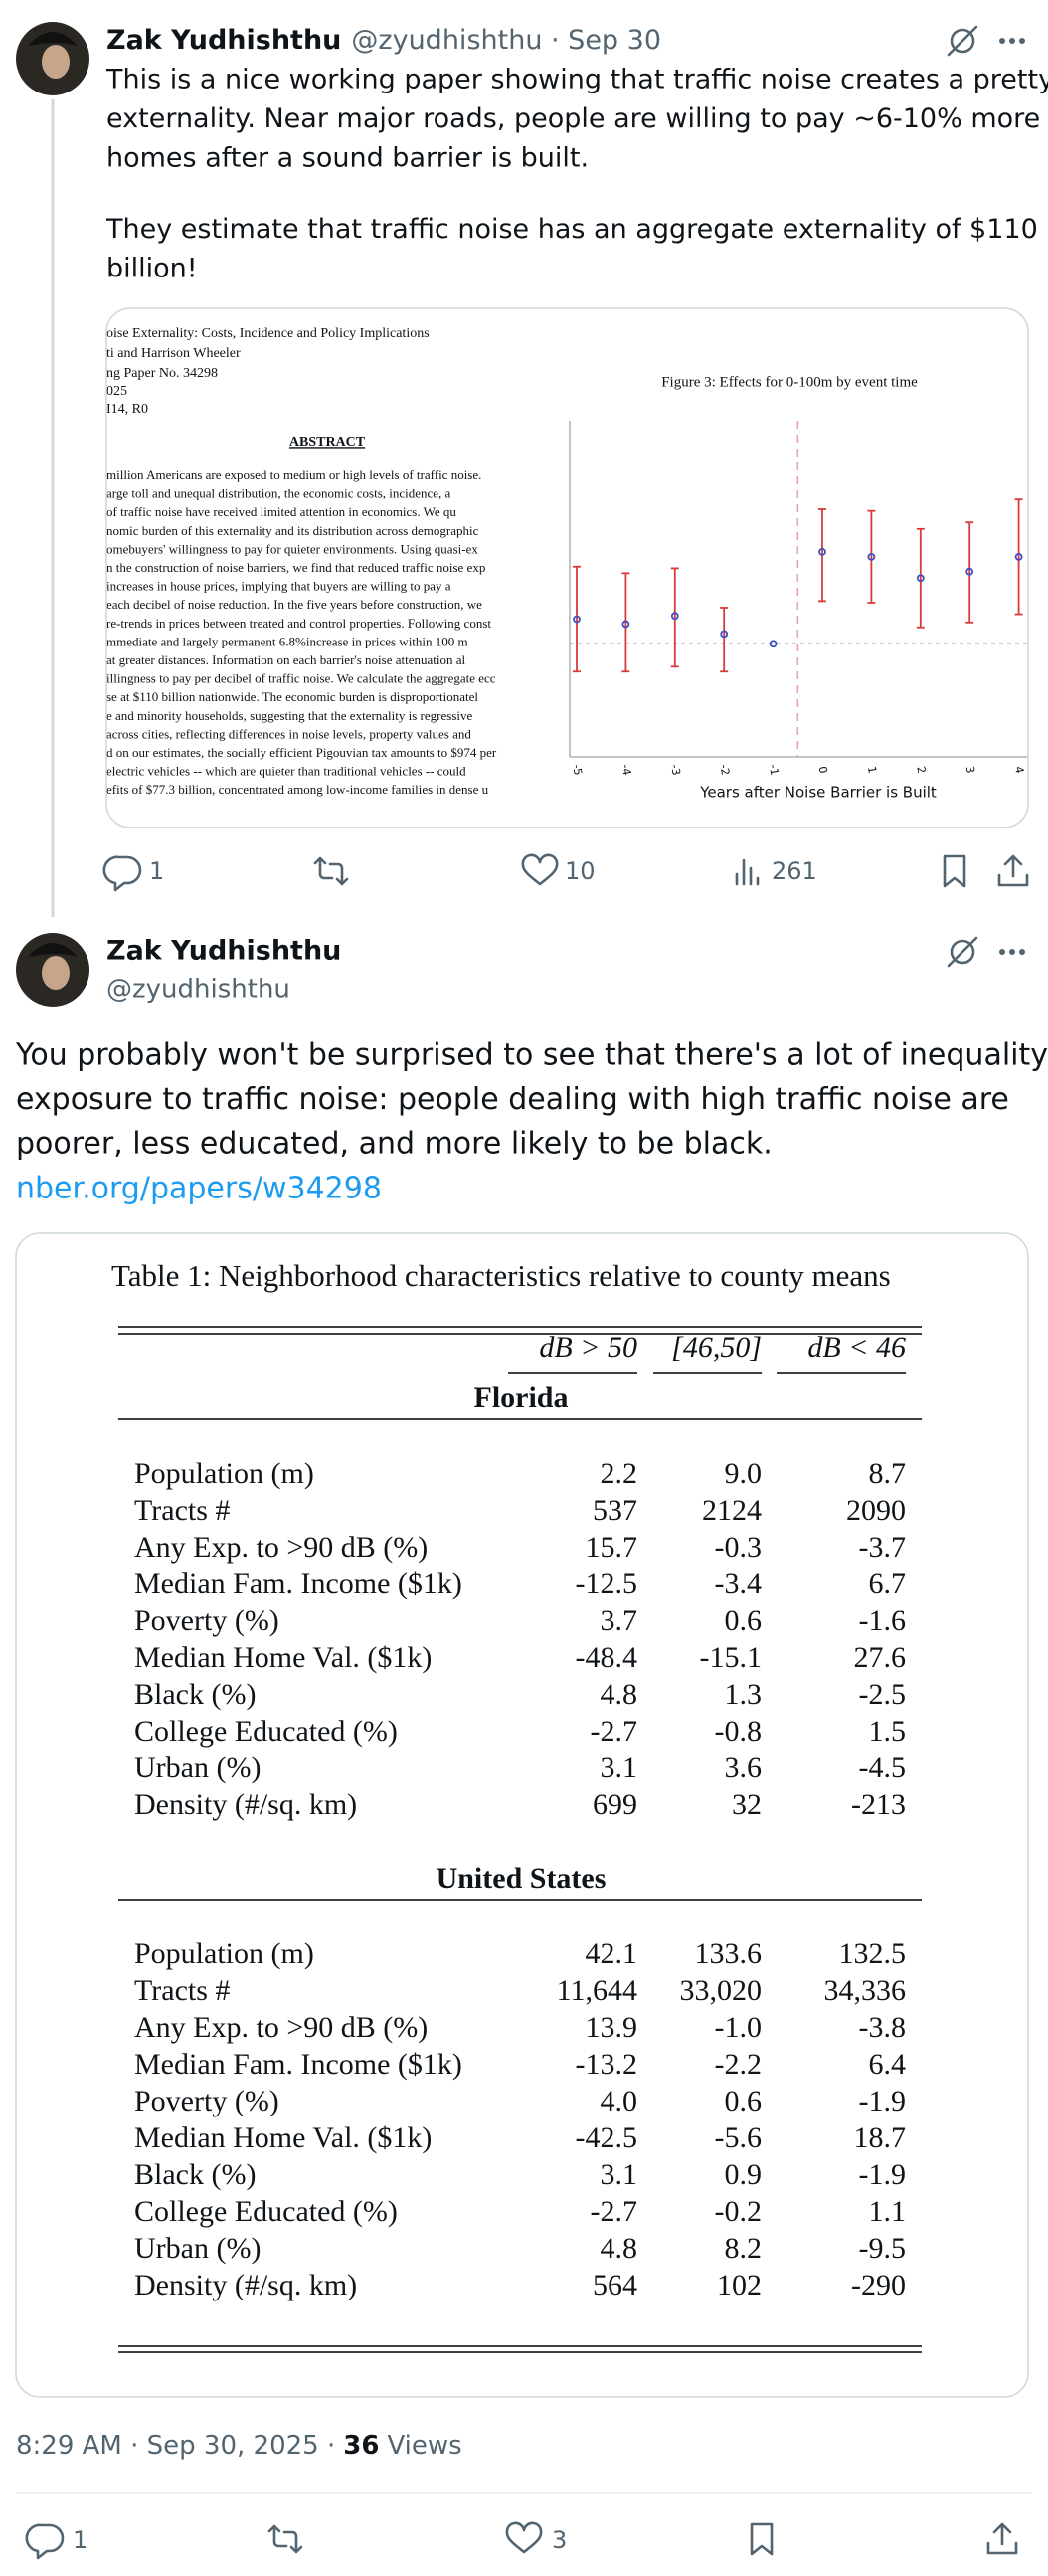 The height and width of the screenshot is (2576, 1048). I want to click on table-cell: 9.0, so click(744, 1473).